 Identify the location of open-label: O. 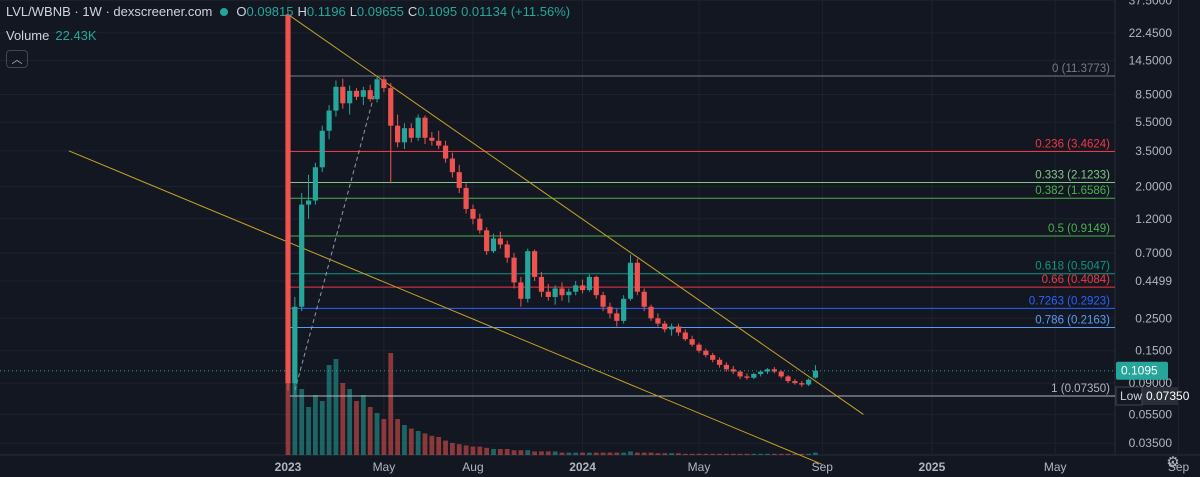
(241, 11).